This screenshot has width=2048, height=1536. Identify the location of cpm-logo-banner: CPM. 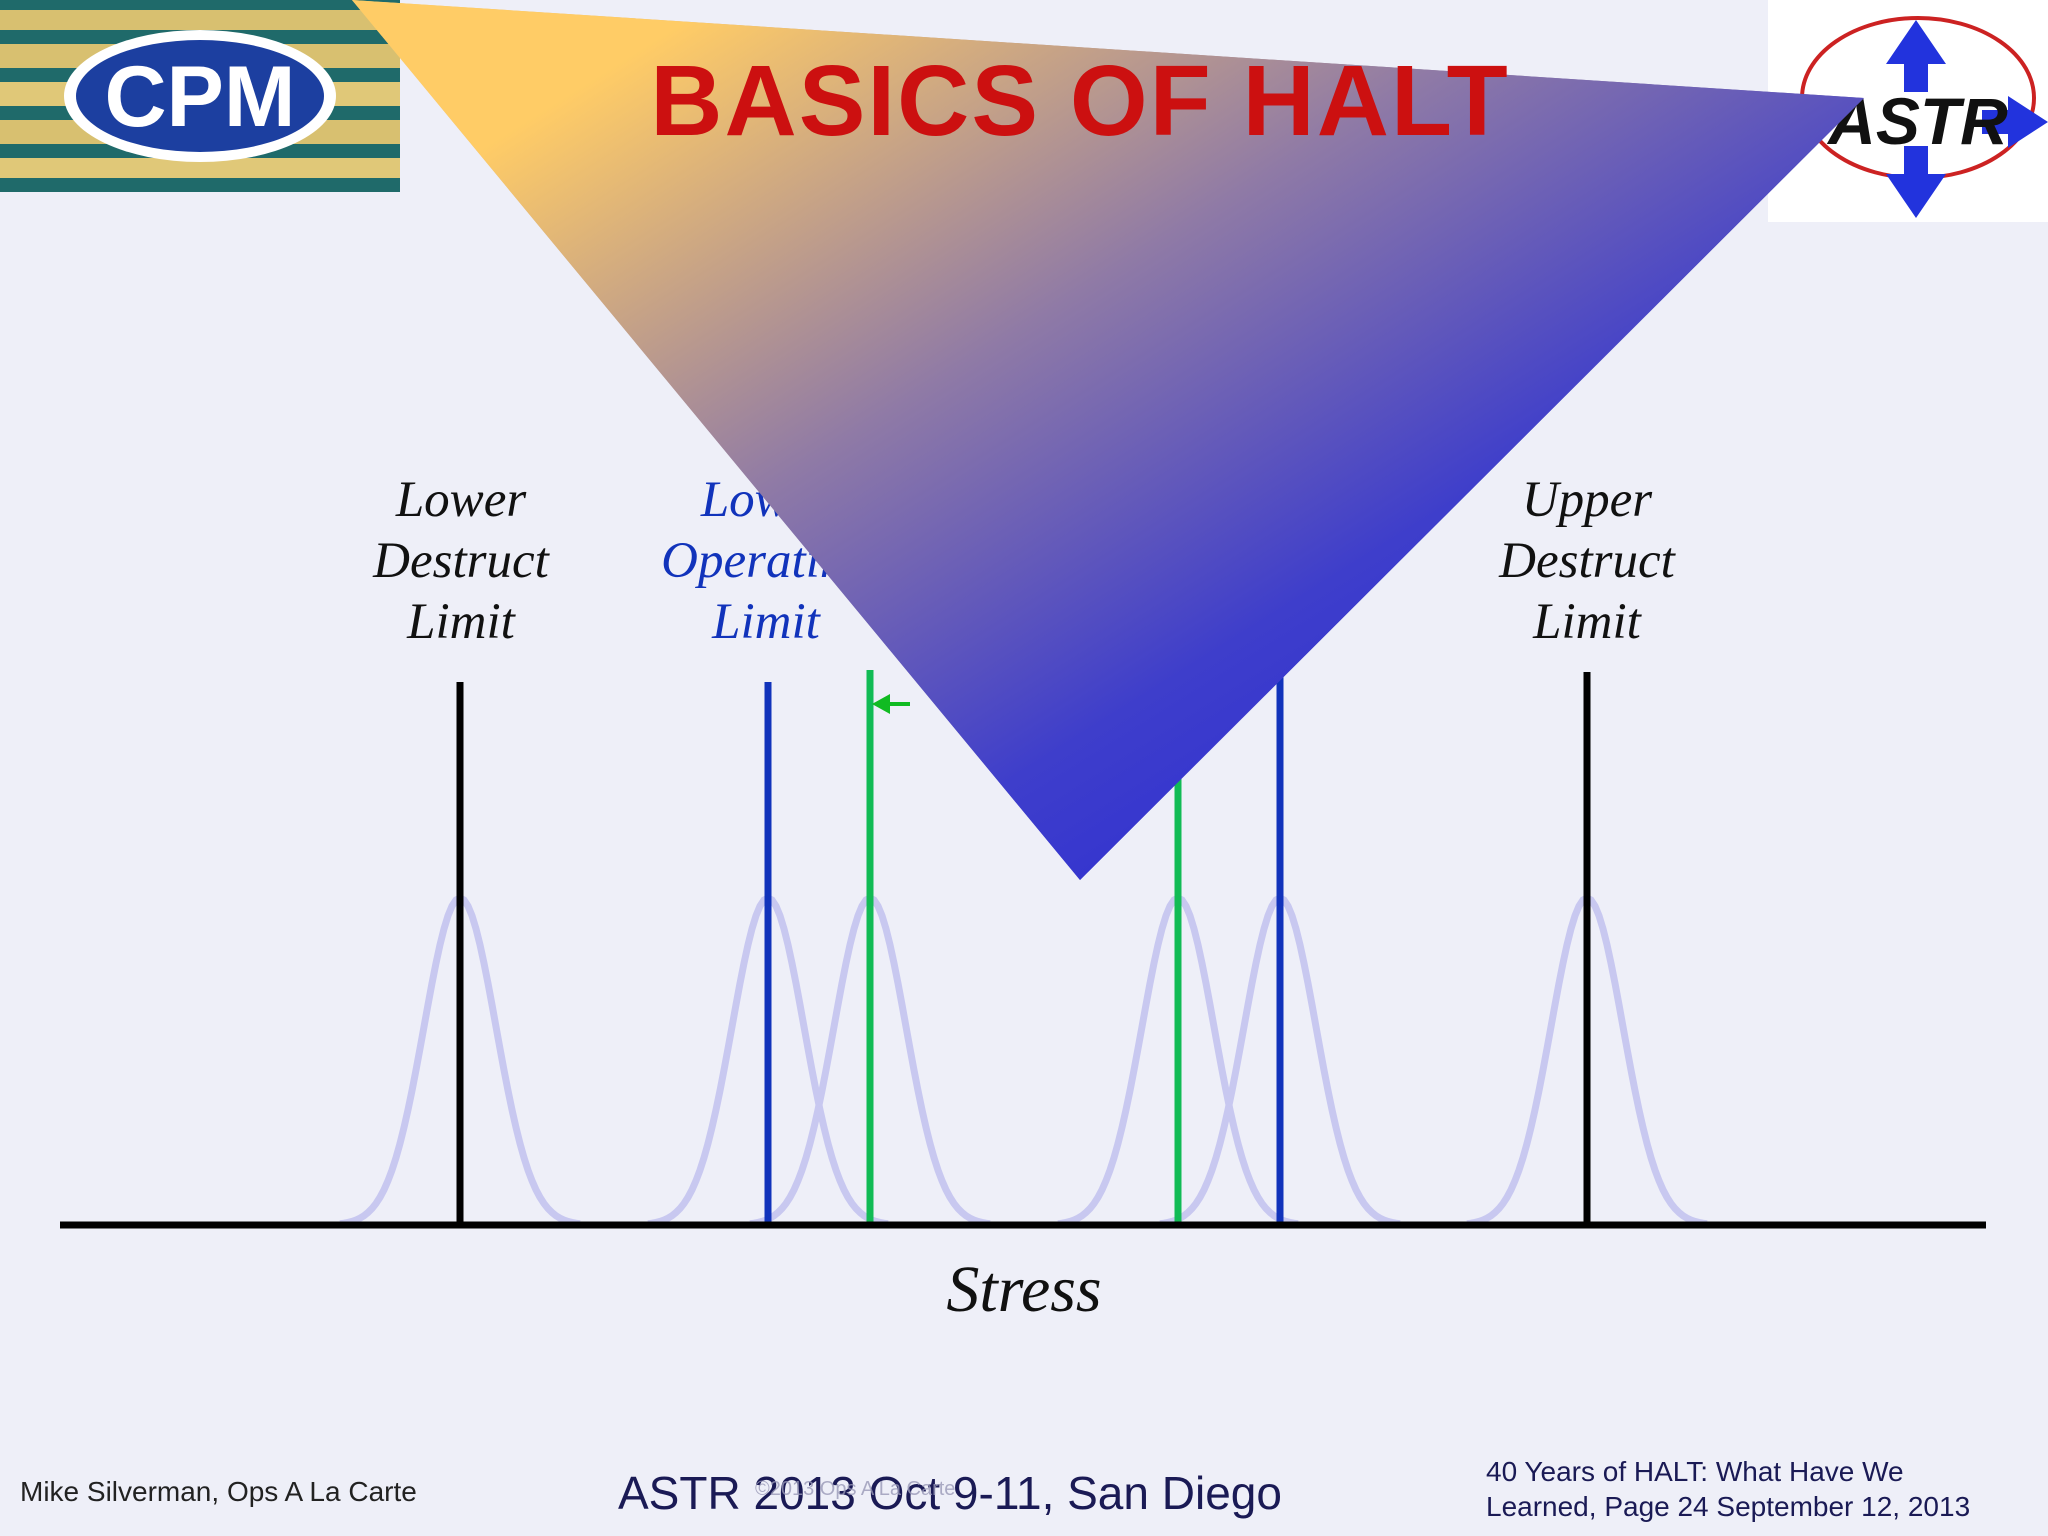
(200, 96).